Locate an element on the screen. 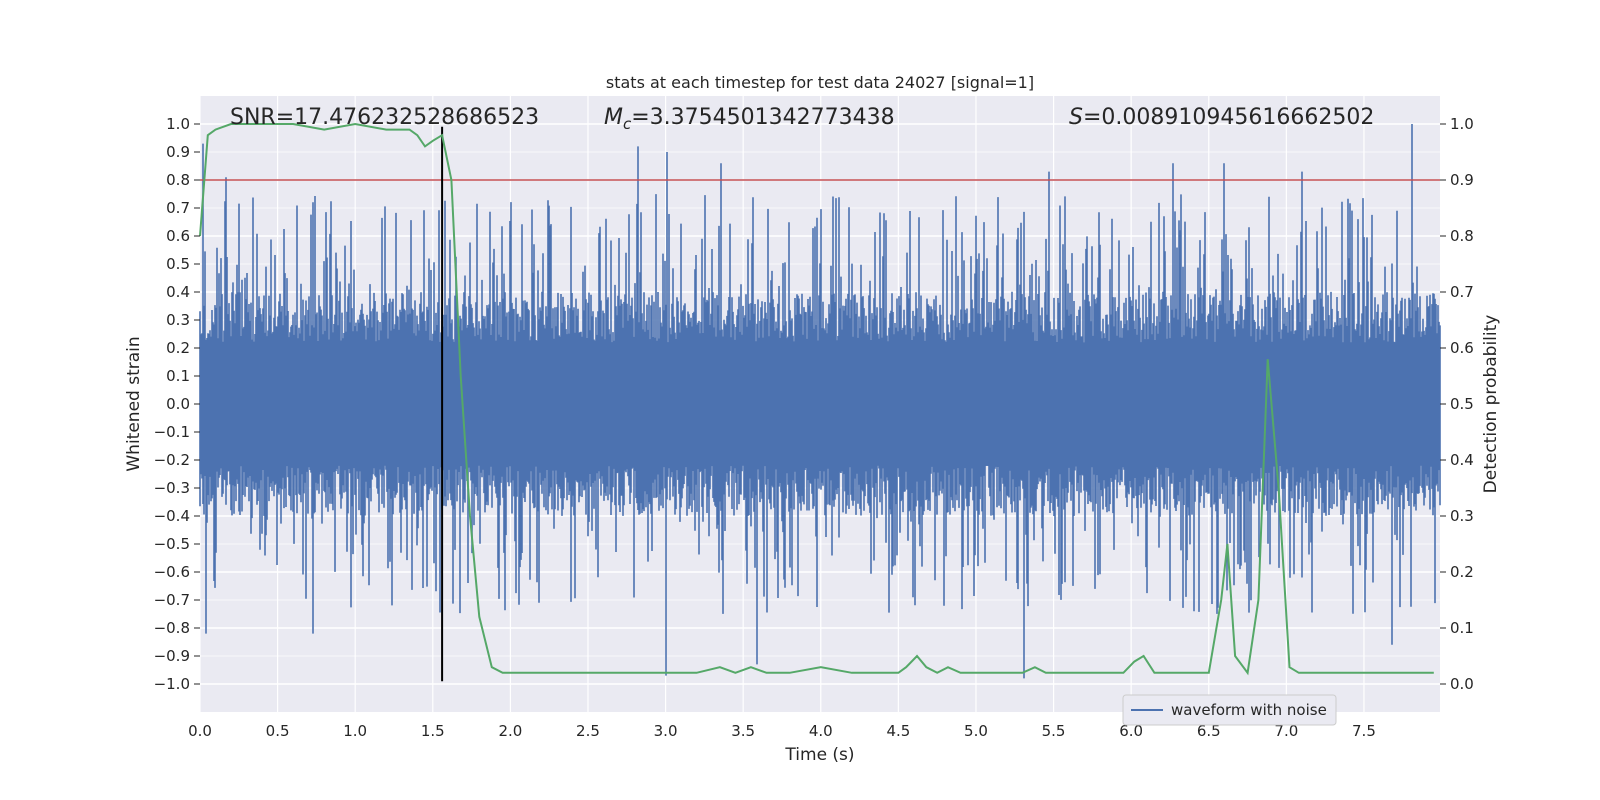 The image size is (1600, 800). y-left-tick-label: 0.5 is located at coordinates (178, 264).